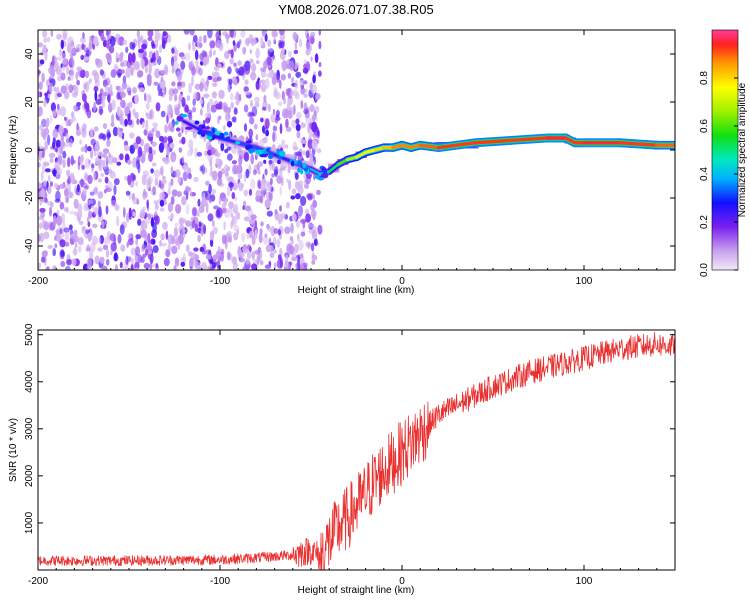  What do you see at coordinates (402, 581) in the screenshot?
I see `snr-x-tick-label: 0` at bounding box center [402, 581].